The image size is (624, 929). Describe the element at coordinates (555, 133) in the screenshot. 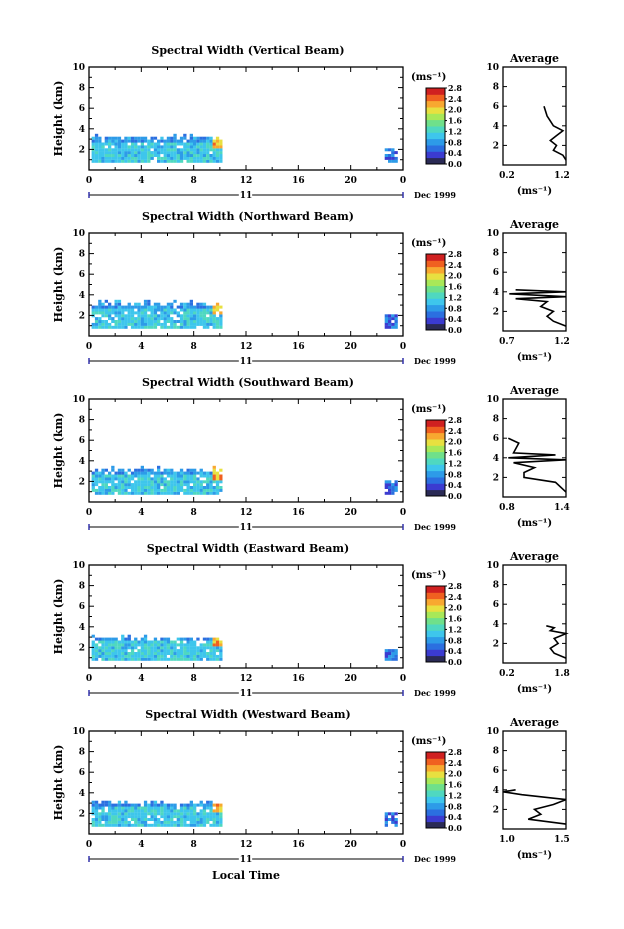

I see `average-profile-line` at that location.